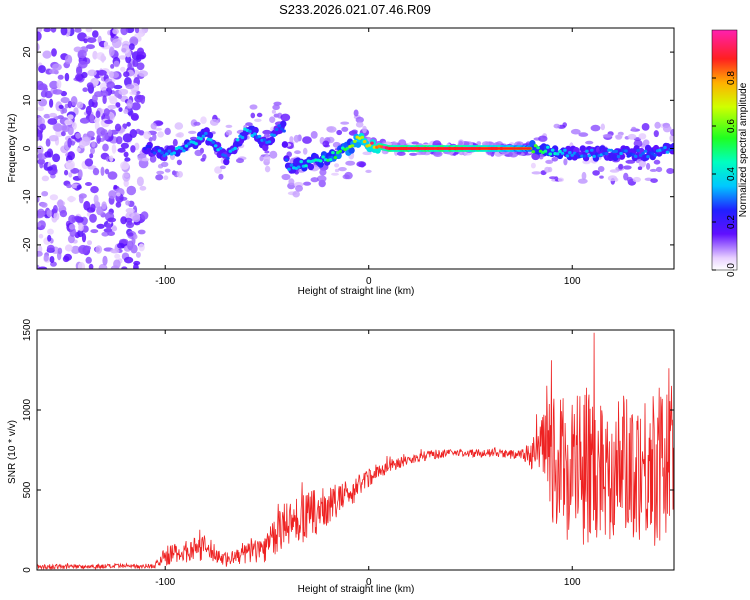 This screenshot has height=600, width=750. What do you see at coordinates (27, 409) in the screenshot?
I see `snr-ytick-label: 1000` at bounding box center [27, 409].